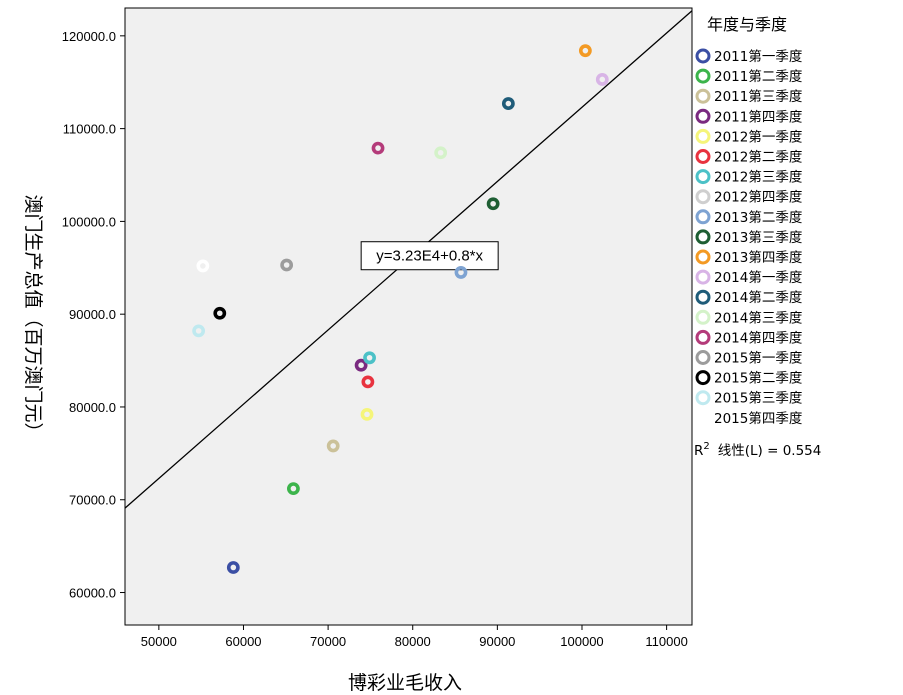  I want to click on x-tick-label: 90000, so click(497, 641).